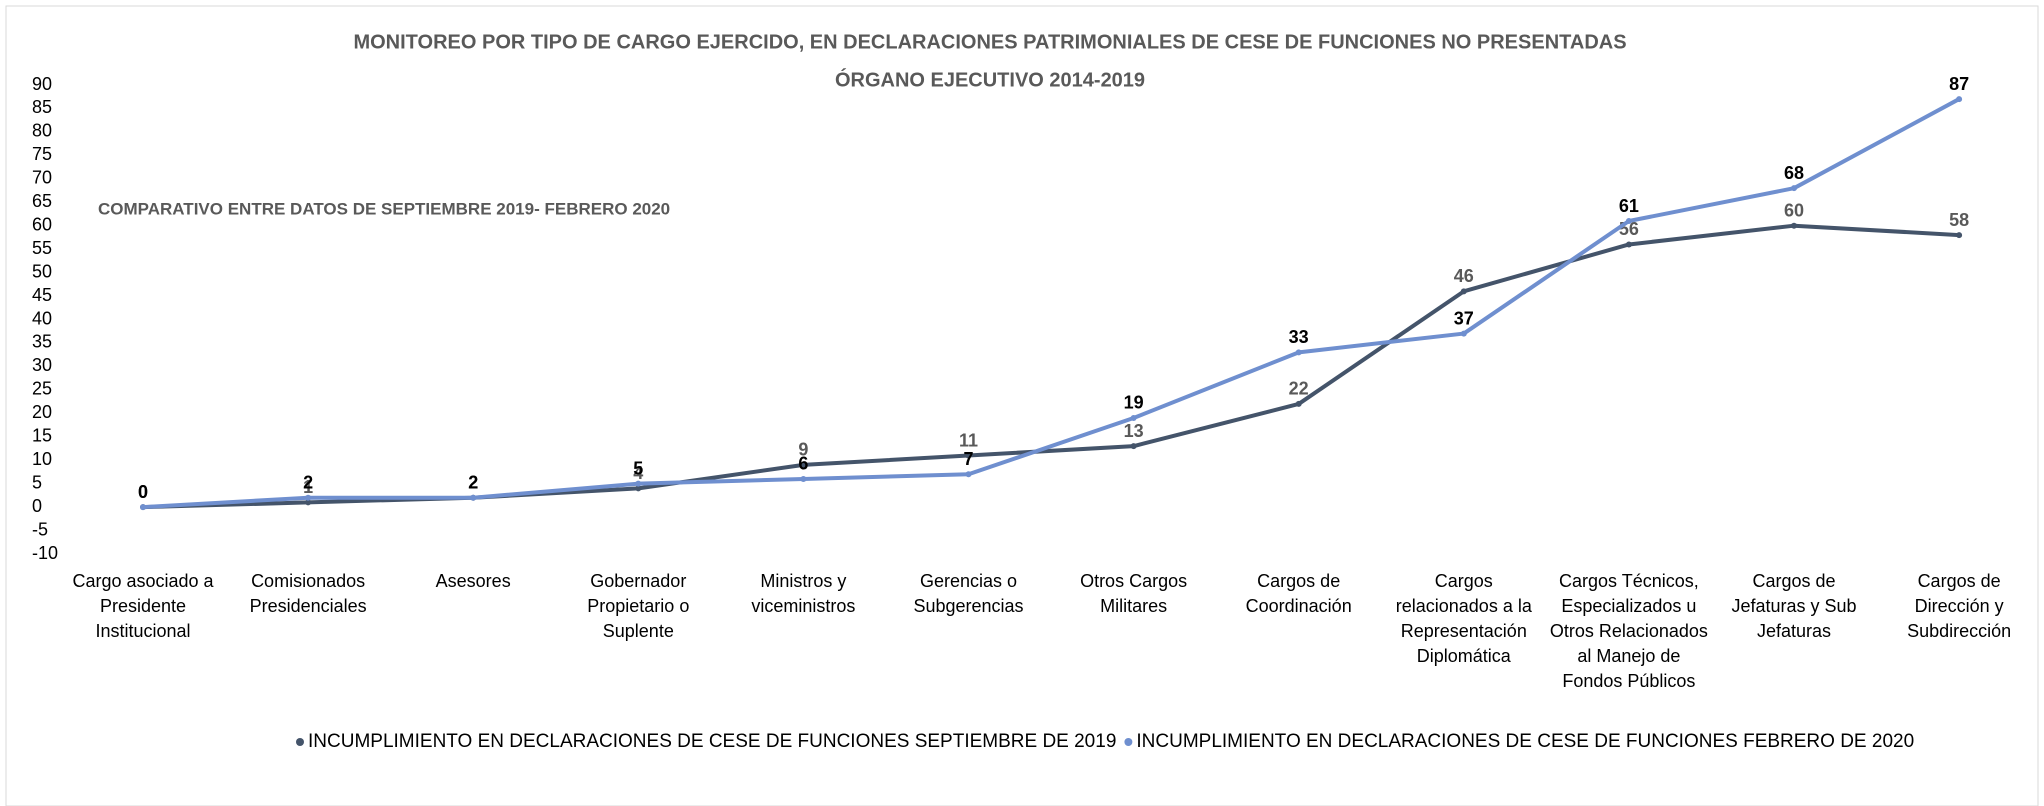  Describe the element at coordinates (40, 529) in the screenshot. I see `y-tick-label: -5` at that location.